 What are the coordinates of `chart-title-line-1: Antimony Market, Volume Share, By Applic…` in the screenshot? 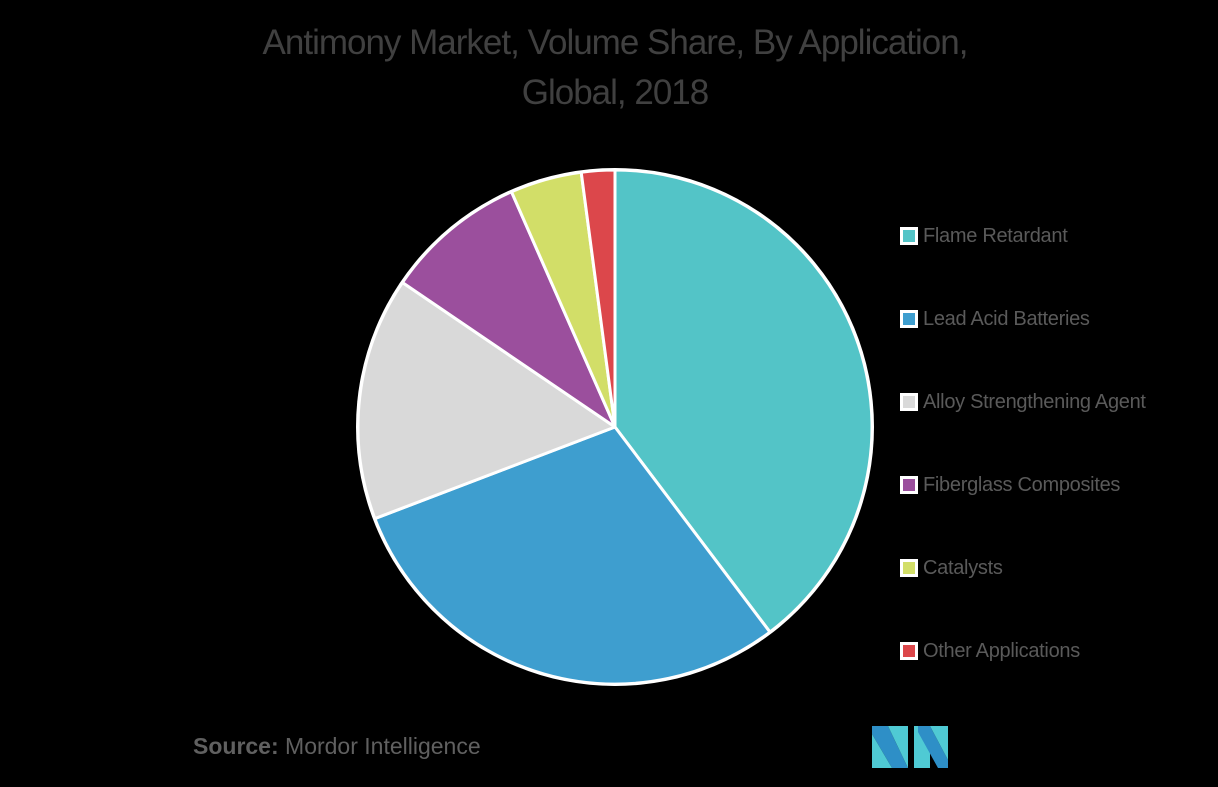 It's located at (615, 42).